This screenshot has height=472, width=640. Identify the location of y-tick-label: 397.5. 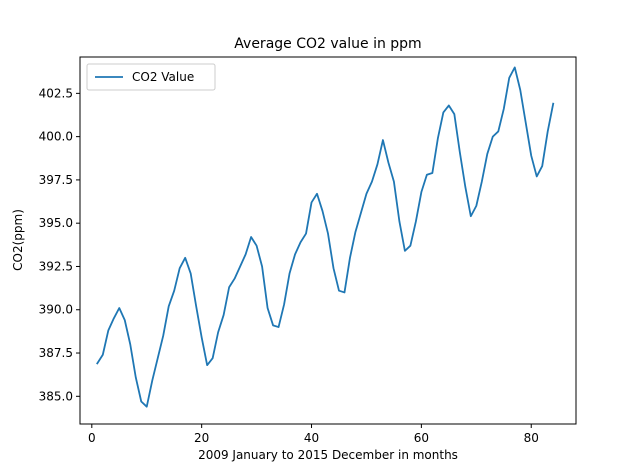
(56, 180).